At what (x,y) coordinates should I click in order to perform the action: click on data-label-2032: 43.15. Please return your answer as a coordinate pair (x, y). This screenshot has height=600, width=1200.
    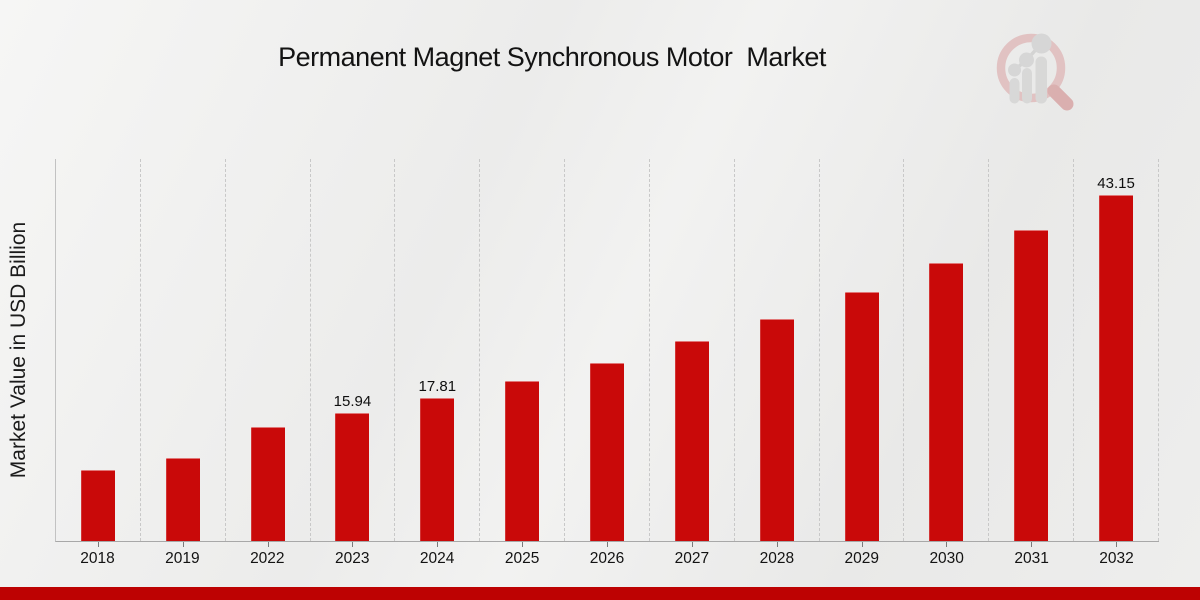
    Looking at the image, I should click on (1116, 183).